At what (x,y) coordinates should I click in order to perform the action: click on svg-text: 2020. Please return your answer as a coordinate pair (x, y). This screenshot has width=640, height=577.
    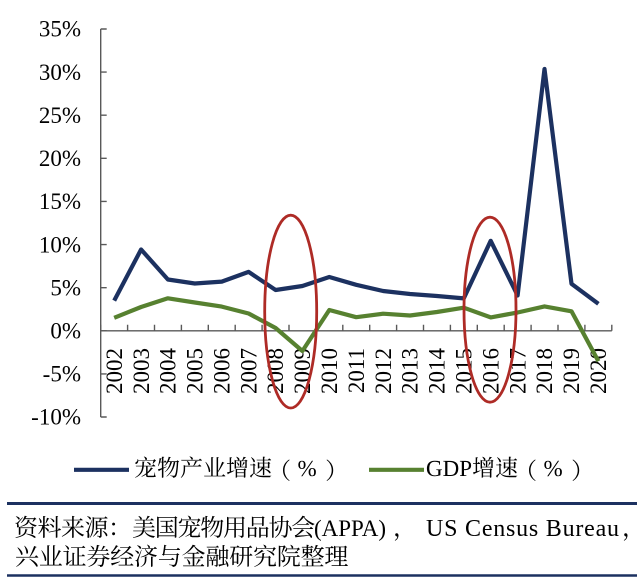
    Looking at the image, I should click on (598, 371).